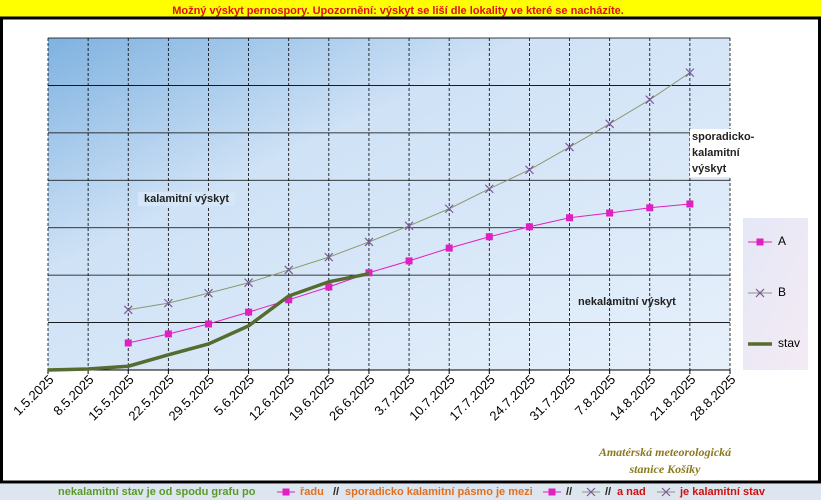  I want to click on legend-label: B, so click(782, 292).